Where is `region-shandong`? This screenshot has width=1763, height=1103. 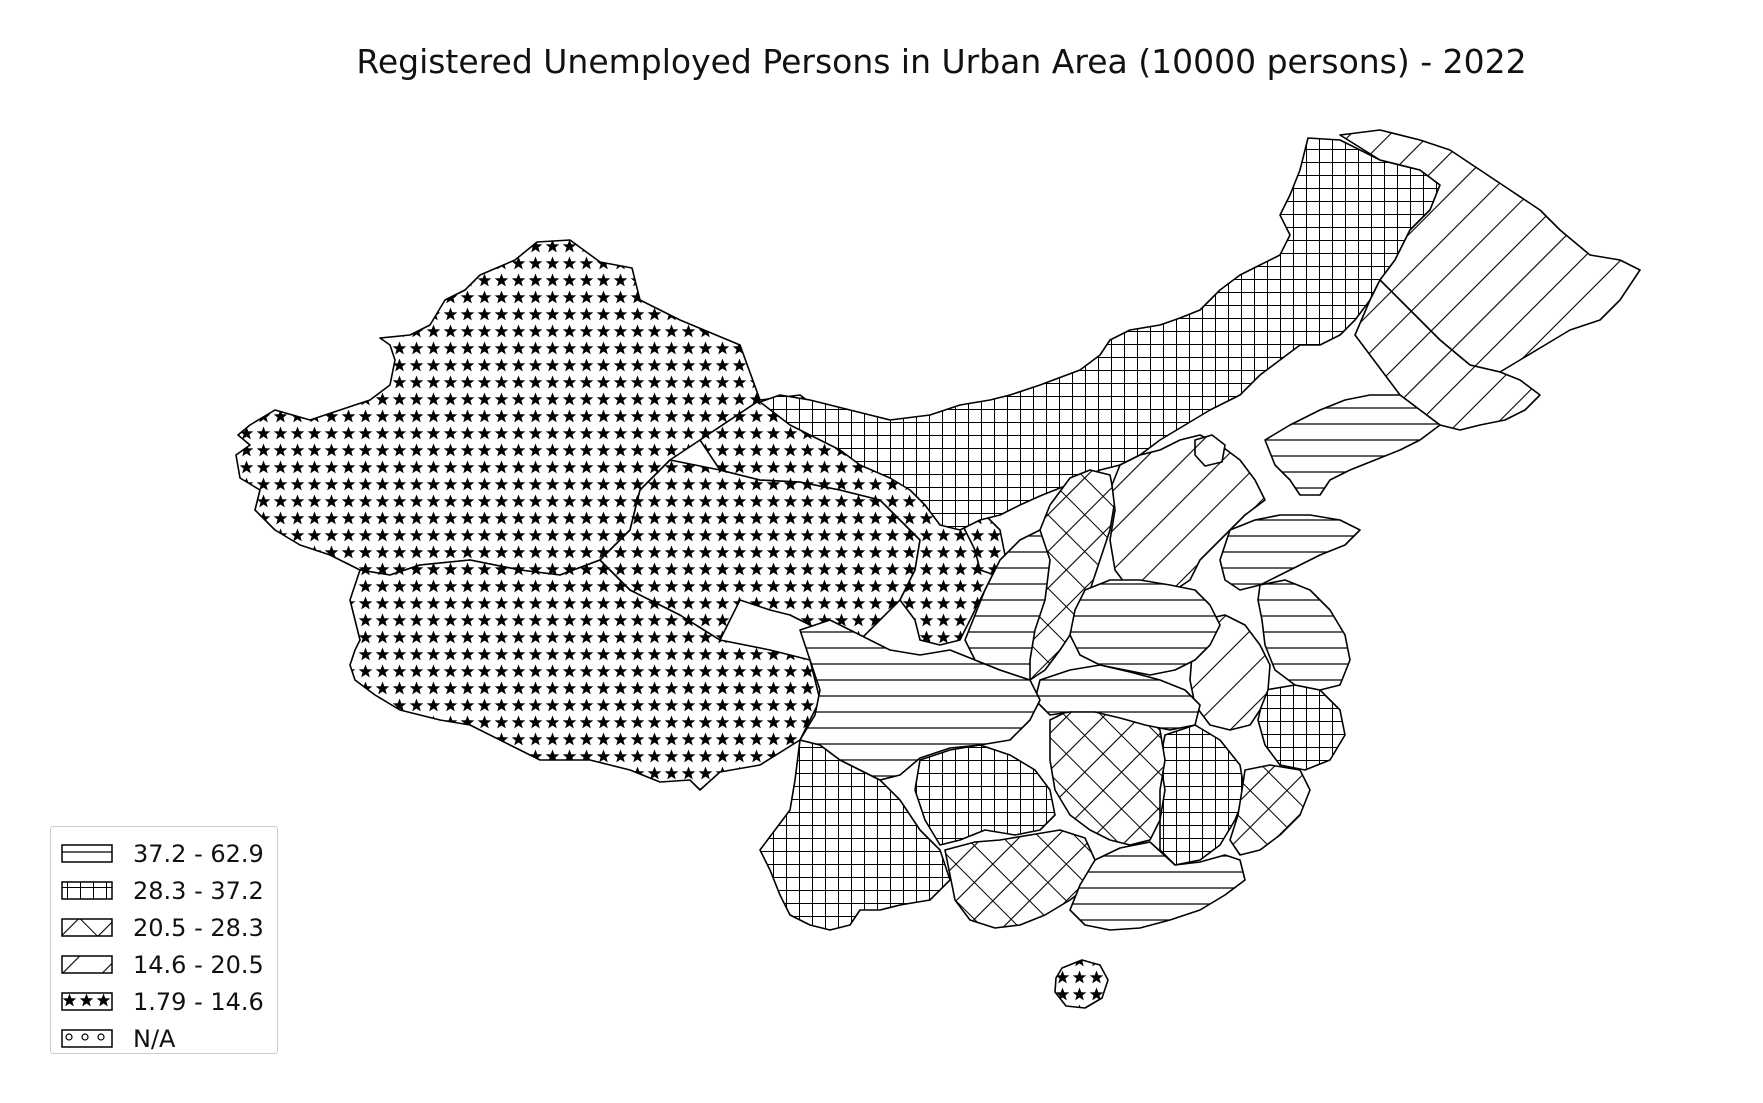 region-shandong is located at coordinates (1290, 552).